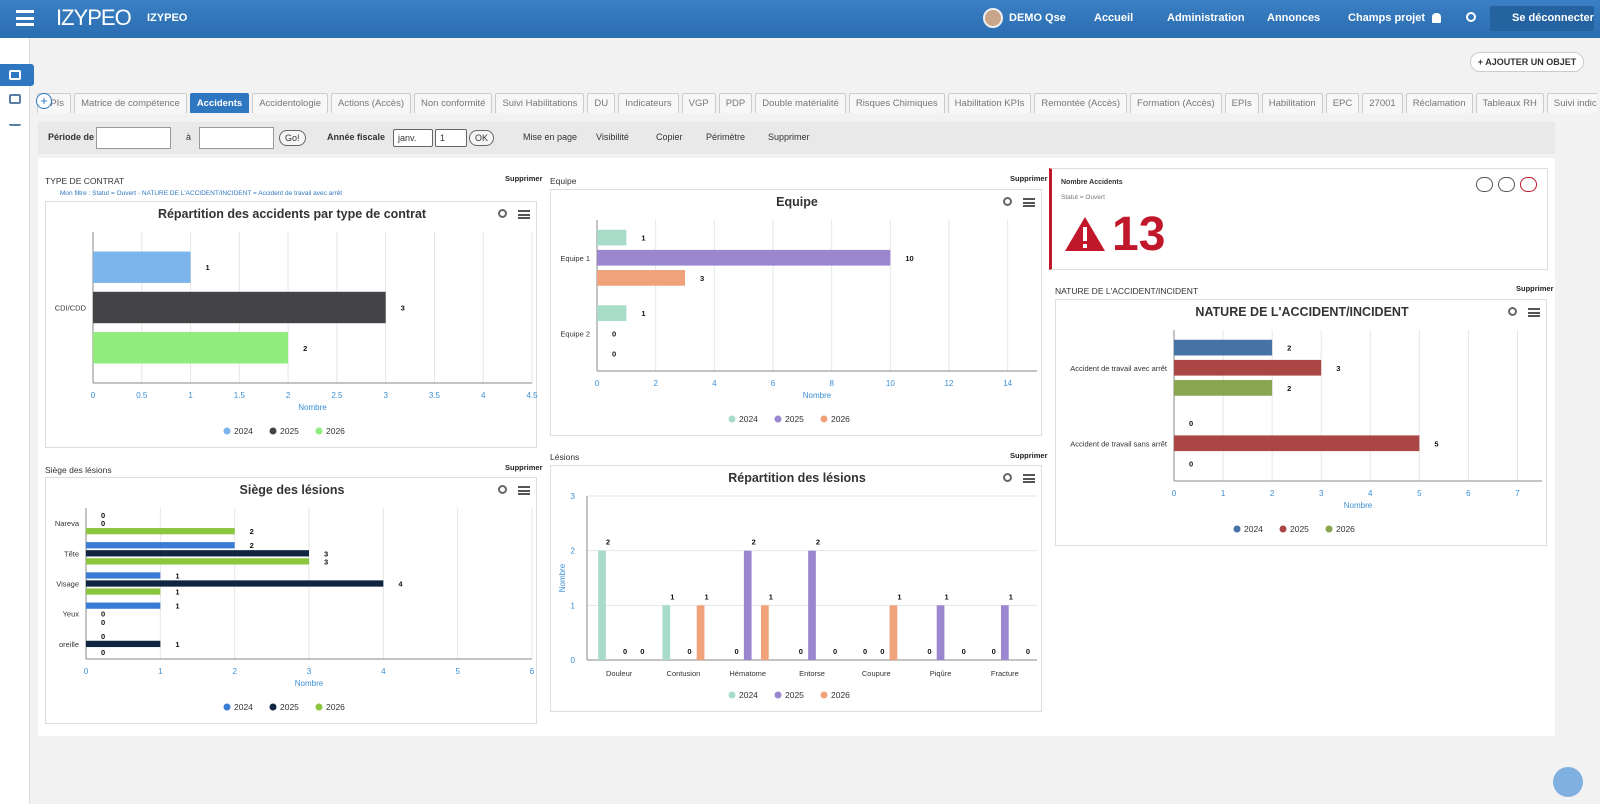 Image resolution: width=1600 pixels, height=804 pixels. I want to click on tick-label: 3, so click(1321, 493).